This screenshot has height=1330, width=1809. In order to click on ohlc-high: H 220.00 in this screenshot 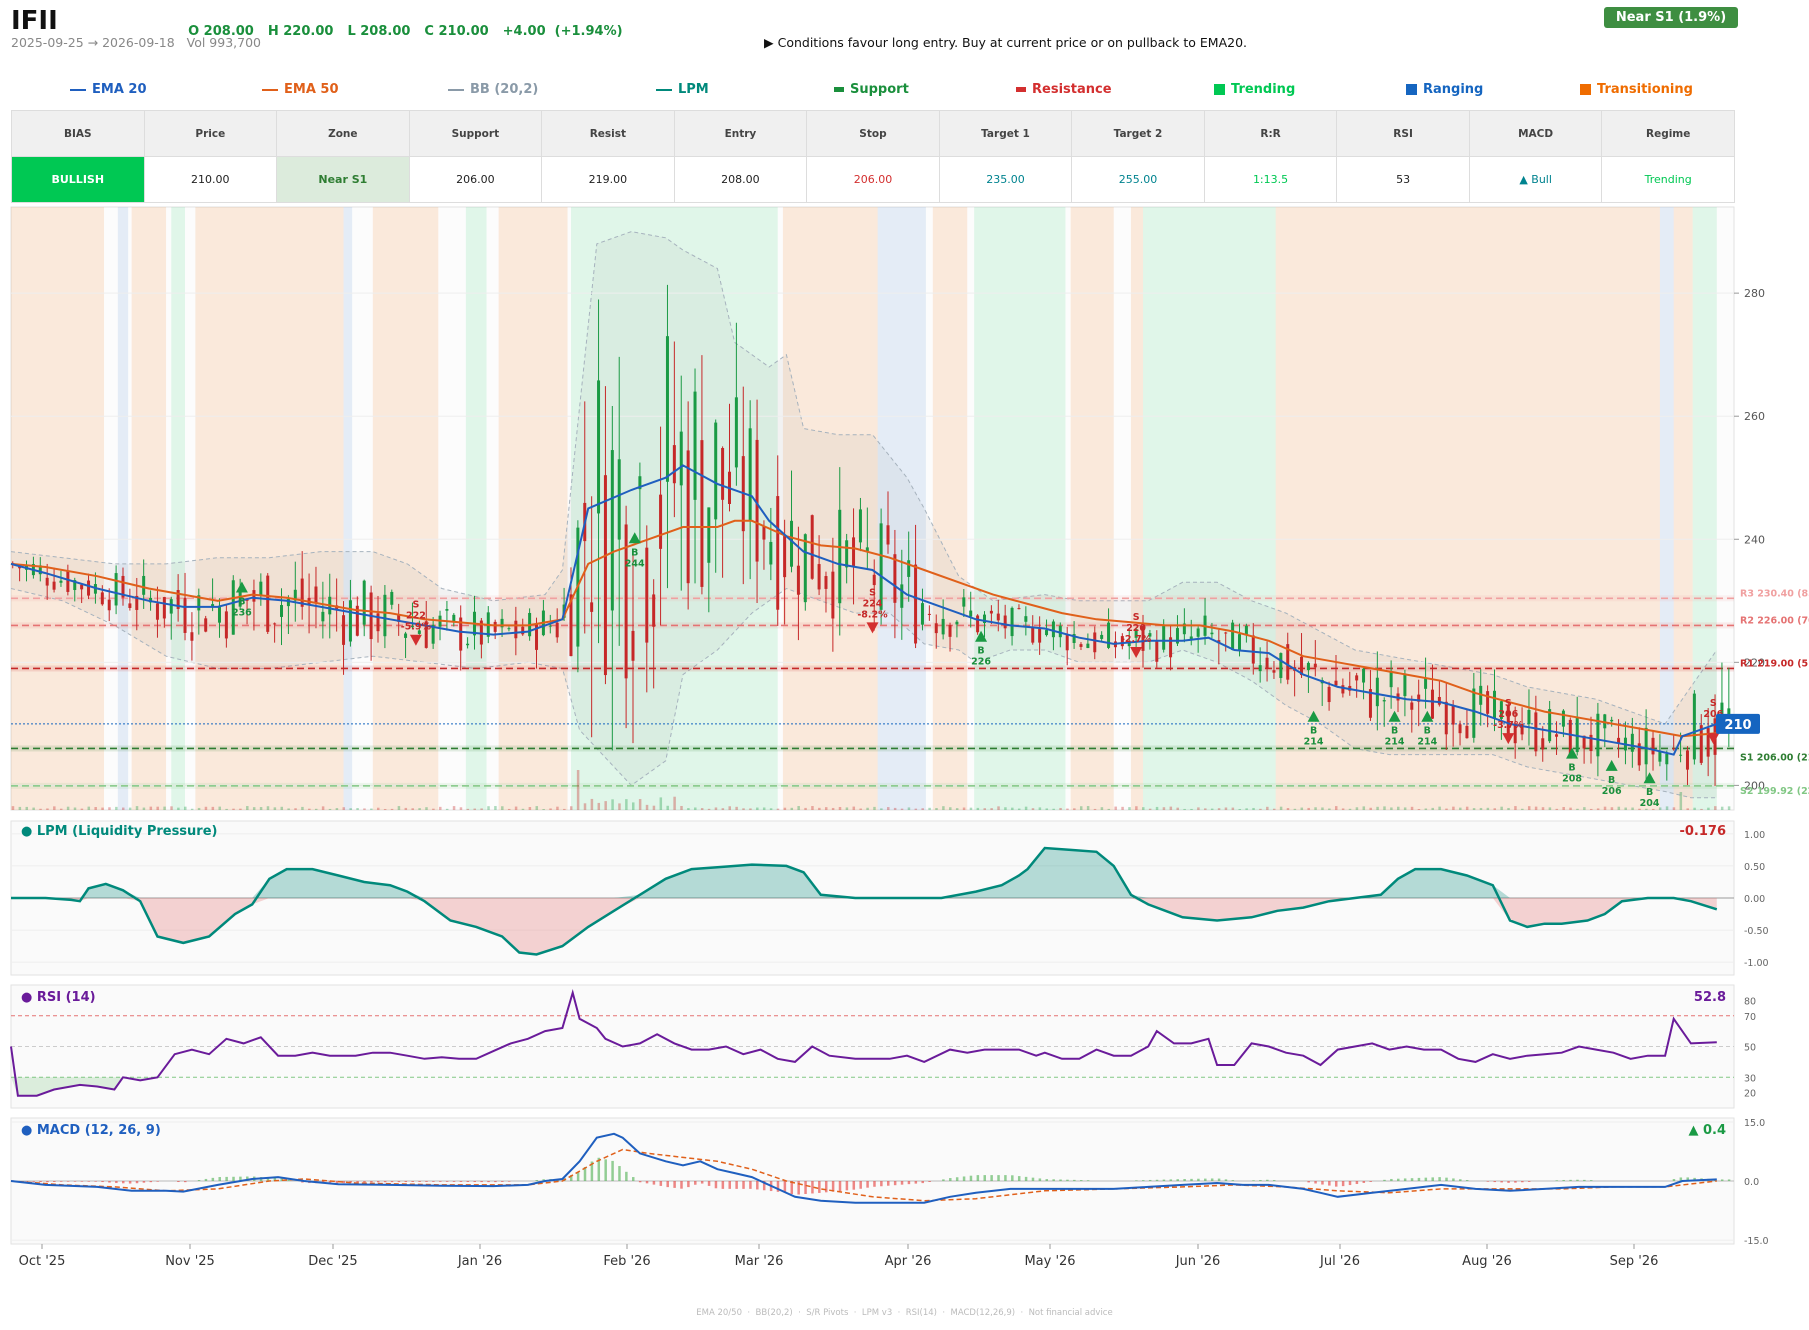, I will do `click(300, 31)`.